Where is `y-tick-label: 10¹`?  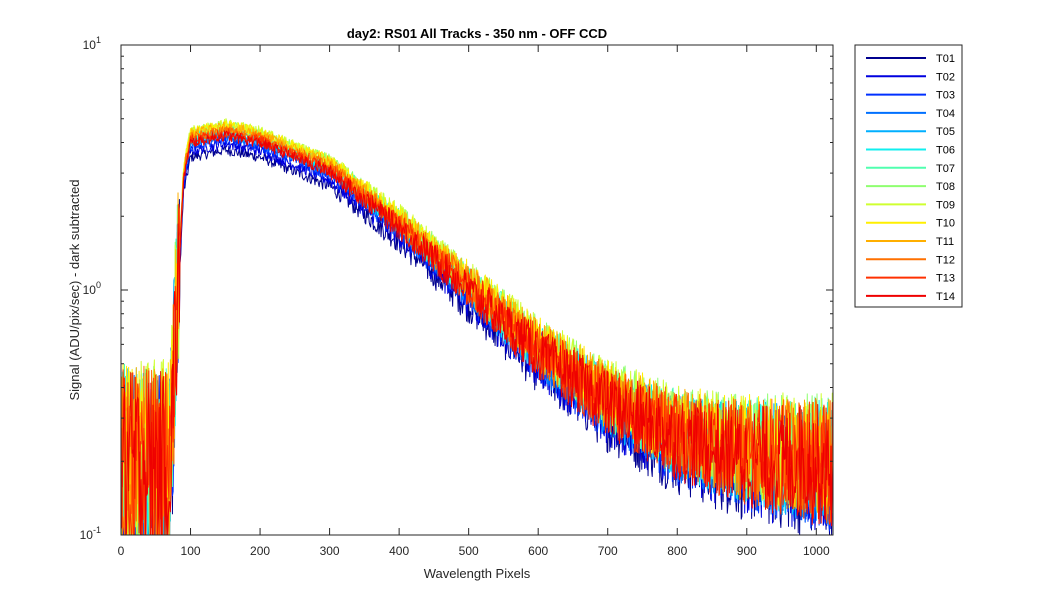
y-tick-label: 10¹ is located at coordinates (92, 43).